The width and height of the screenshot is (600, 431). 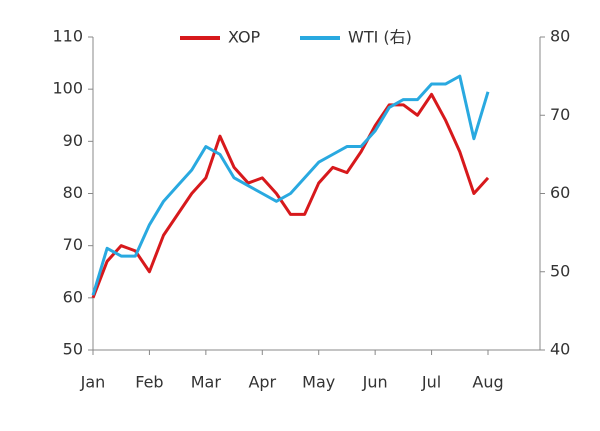 What do you see at coordinates (206, 382) in the screenshot?
I see `x-tick-label: Mar` at bounding box center [206, 382].